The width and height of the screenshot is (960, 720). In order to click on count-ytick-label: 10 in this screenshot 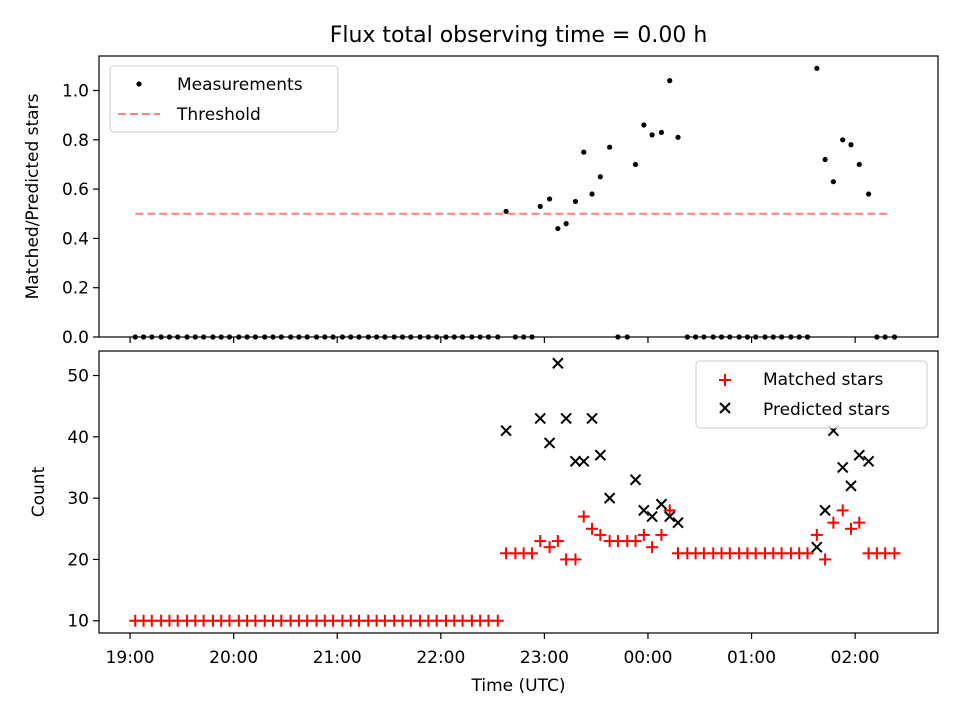, I will do `click(78, 622)`.